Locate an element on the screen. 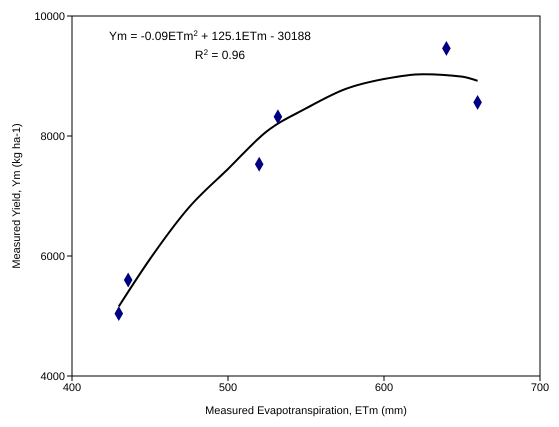 Image resolution: width=559 pixels, height=427 pixels. x-tick-label: 500 is located at coordinates (228, 388).